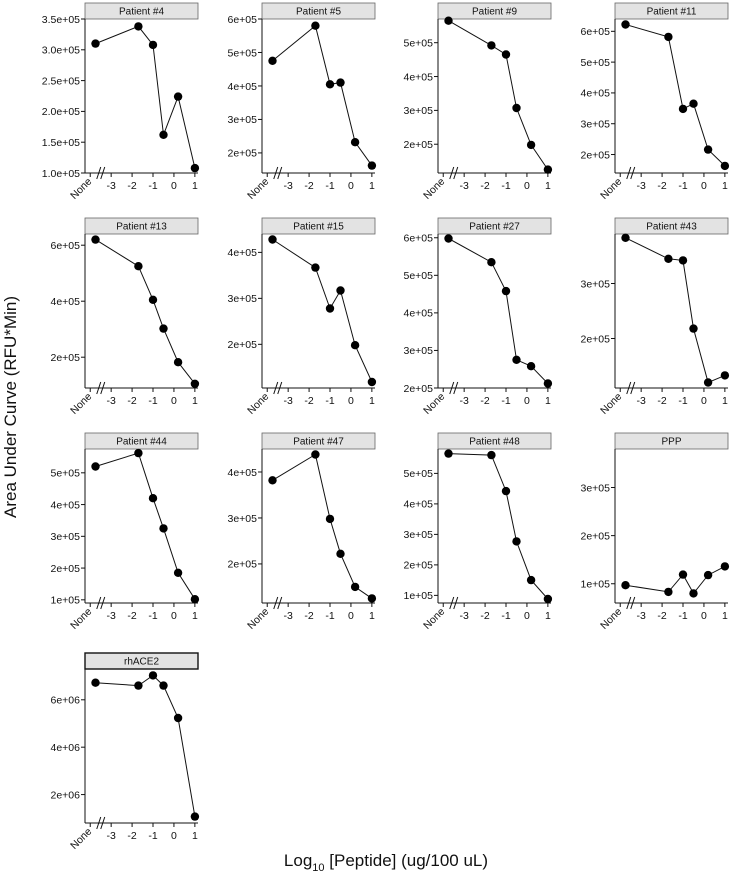  Describe the element at coordinates (66, 701) in the screenshot. I see `y-tick-label: 6e+06` at that location.